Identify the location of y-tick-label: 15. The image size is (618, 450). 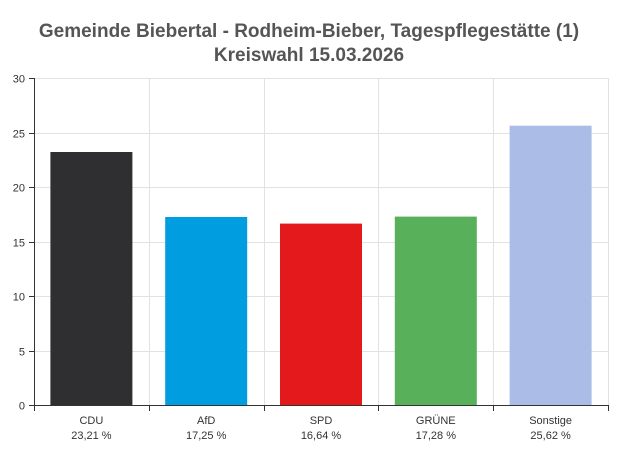
(19, 244).